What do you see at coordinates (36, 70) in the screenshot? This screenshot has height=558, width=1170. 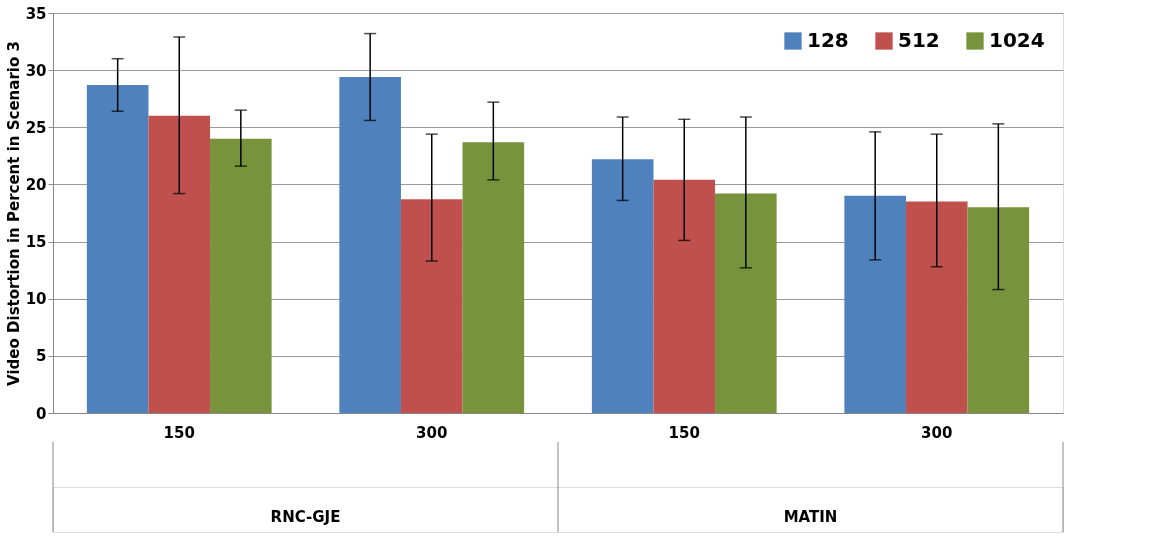 I see `y-tick-label: 30` at bounding box center [36, 70].